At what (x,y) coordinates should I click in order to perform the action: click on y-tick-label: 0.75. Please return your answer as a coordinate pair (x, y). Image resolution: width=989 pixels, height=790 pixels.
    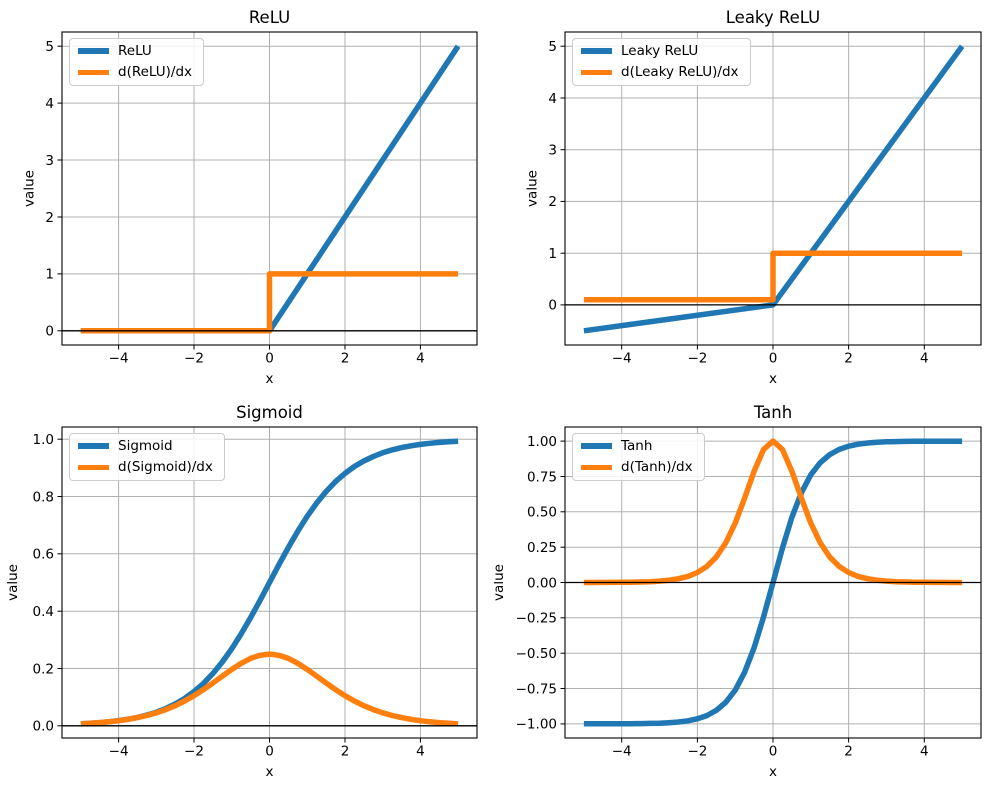
    Looking at the image, I should click on (542, 477).